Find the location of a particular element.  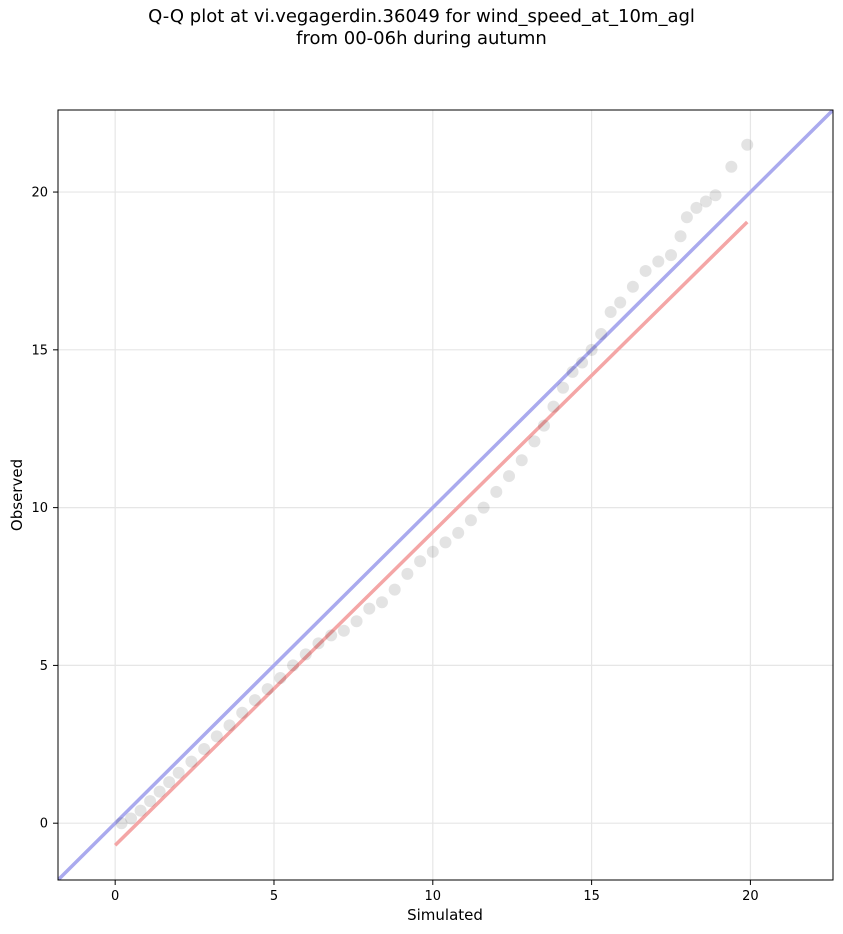

x-tick-label: 0 is located at coordinates (115, 896).